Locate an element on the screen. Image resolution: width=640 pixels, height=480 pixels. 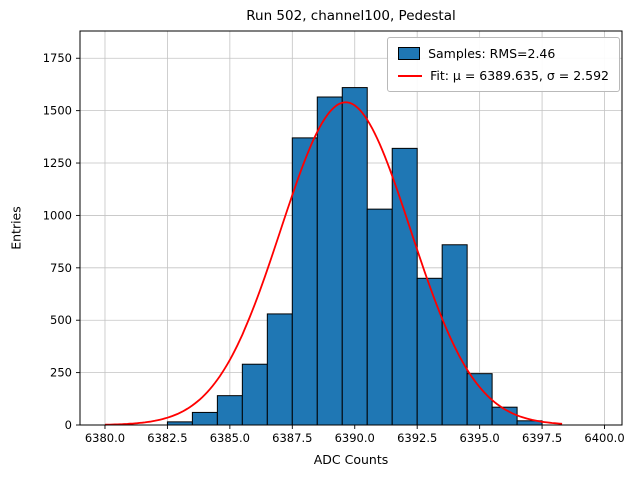
y-tick-label: 500 is located at coordinates (61, 320).